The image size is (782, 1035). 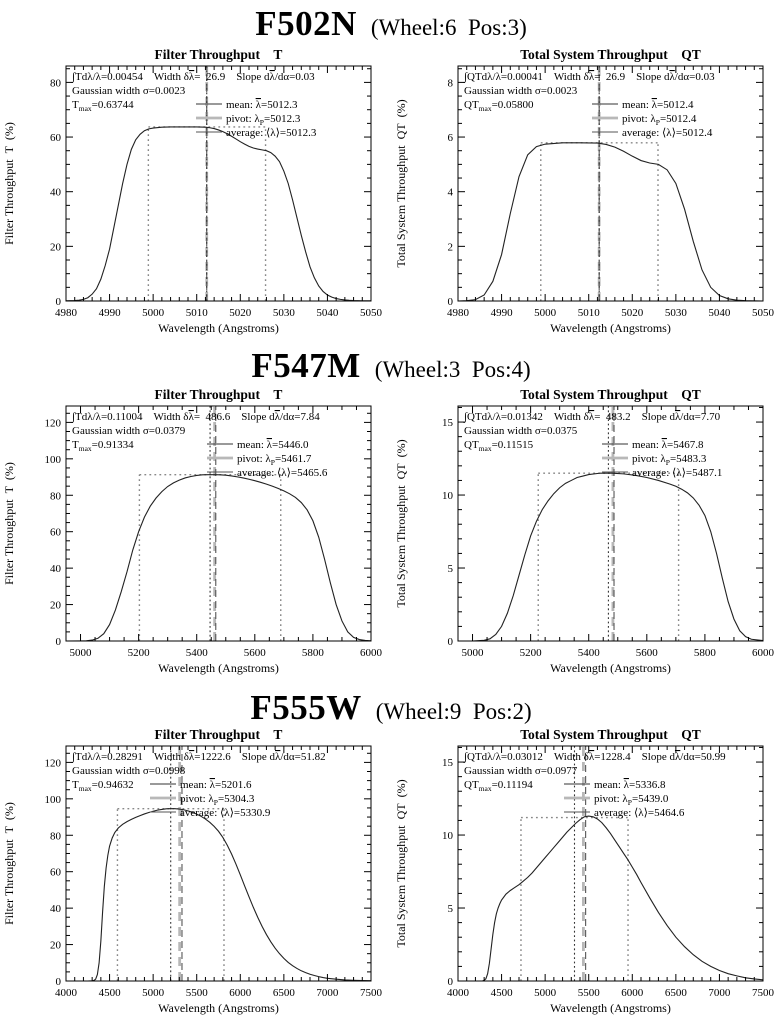 I want to click on legend-entry: average: ⟨λ⟩=5465.6, so click(x=282, y=473).